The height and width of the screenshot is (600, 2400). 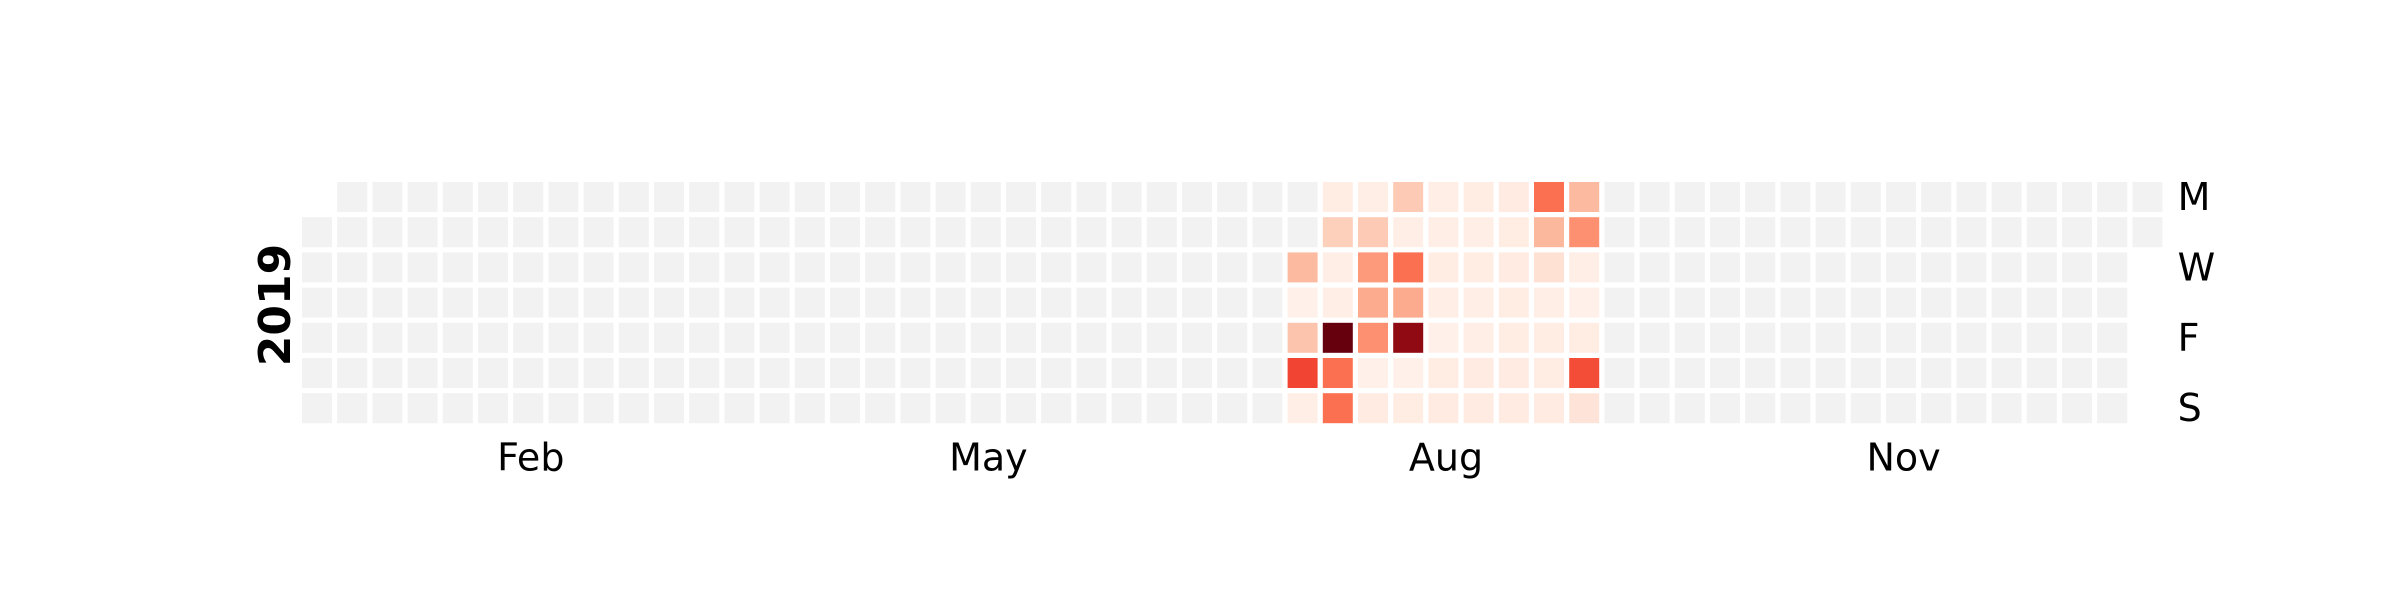 What do you see at coordinates (2190, 408) in the screenshot?
I see `weekday-label-s: S` at bounding box center [2190, 408].